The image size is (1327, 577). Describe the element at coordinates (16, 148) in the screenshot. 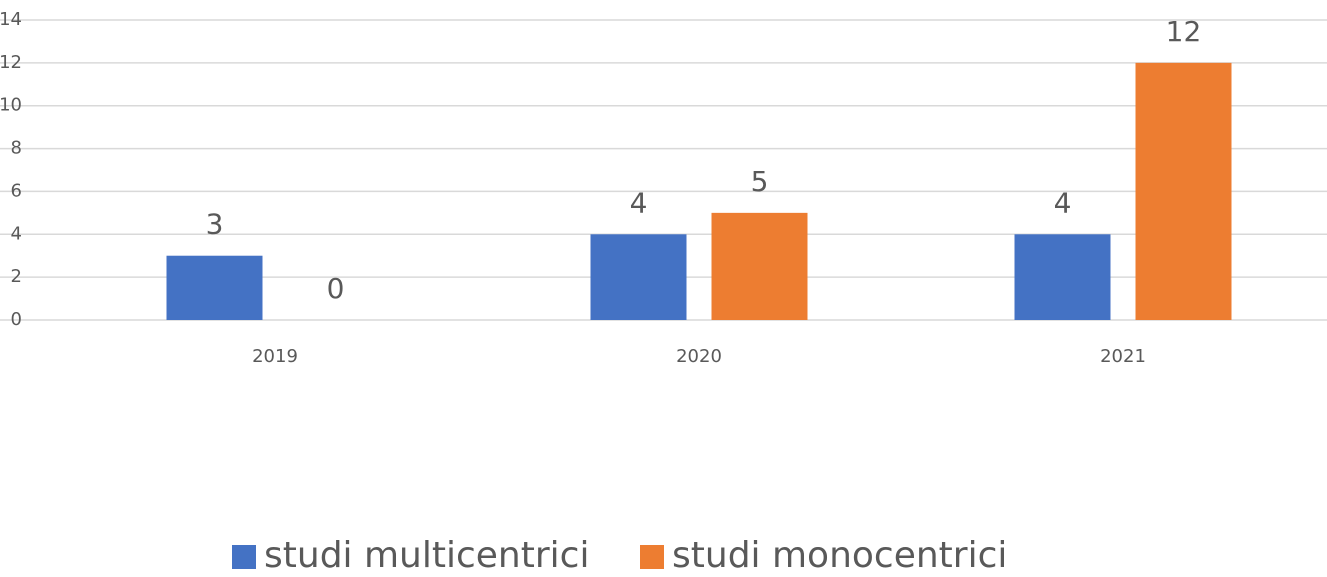

I see `y-tick-label: 8` at that location.